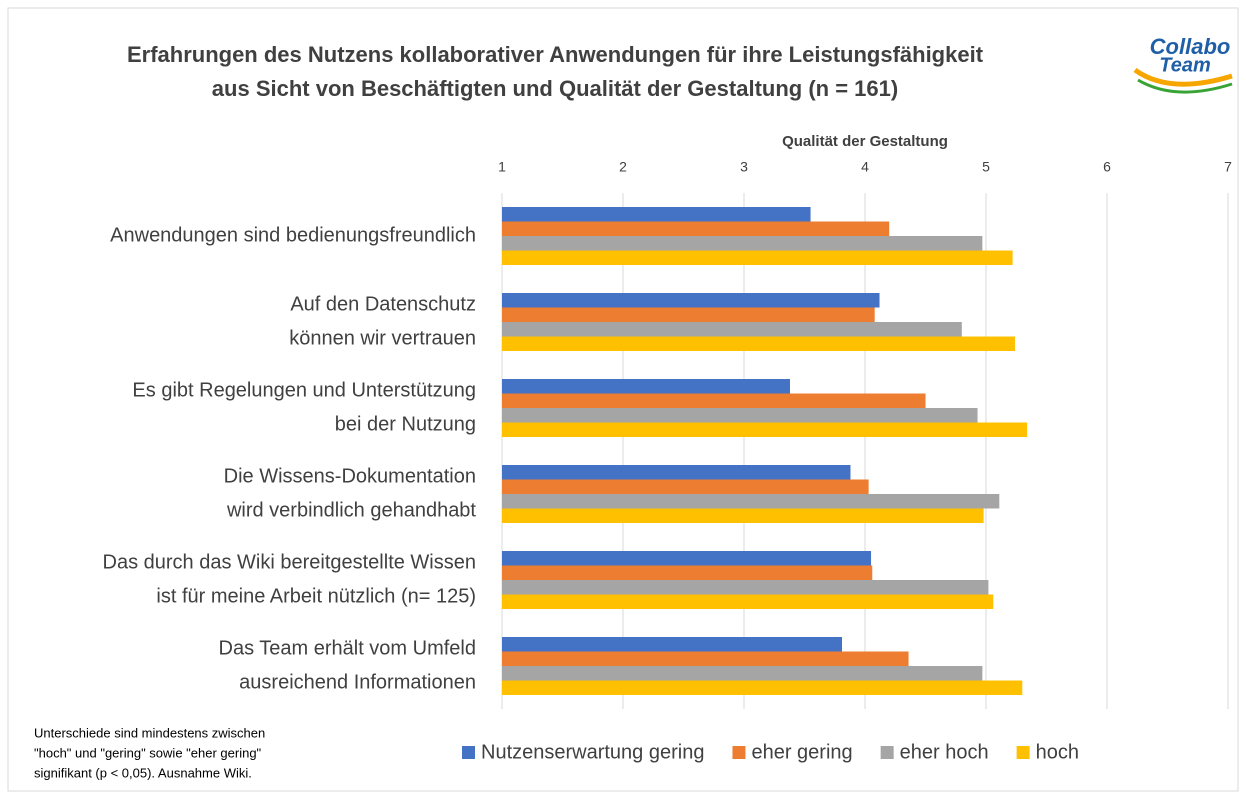  I want to click on x-tick-label: 7, so click(1228, 167).